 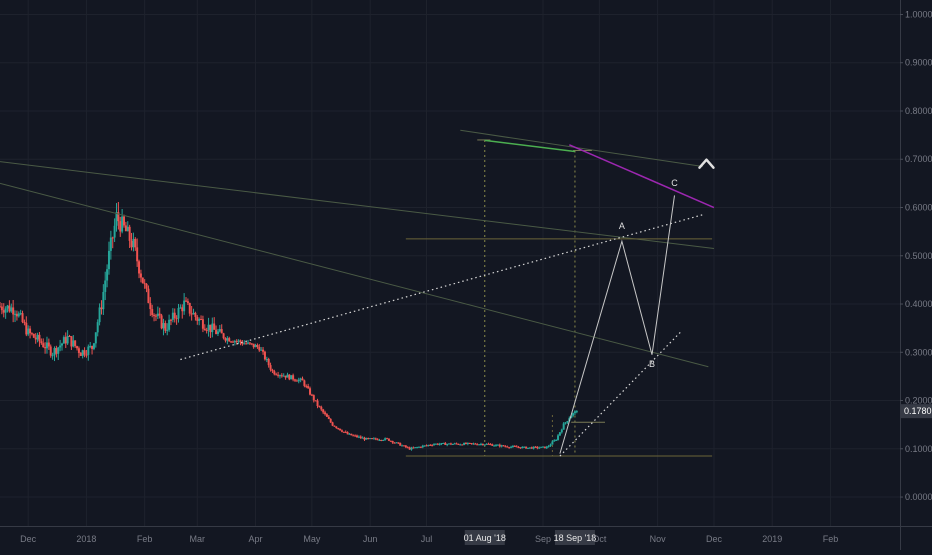 What do you see at coordinates (674, 183) in the screenshot?
I see `abc-point-label: C` at bounding box center [674, 183].